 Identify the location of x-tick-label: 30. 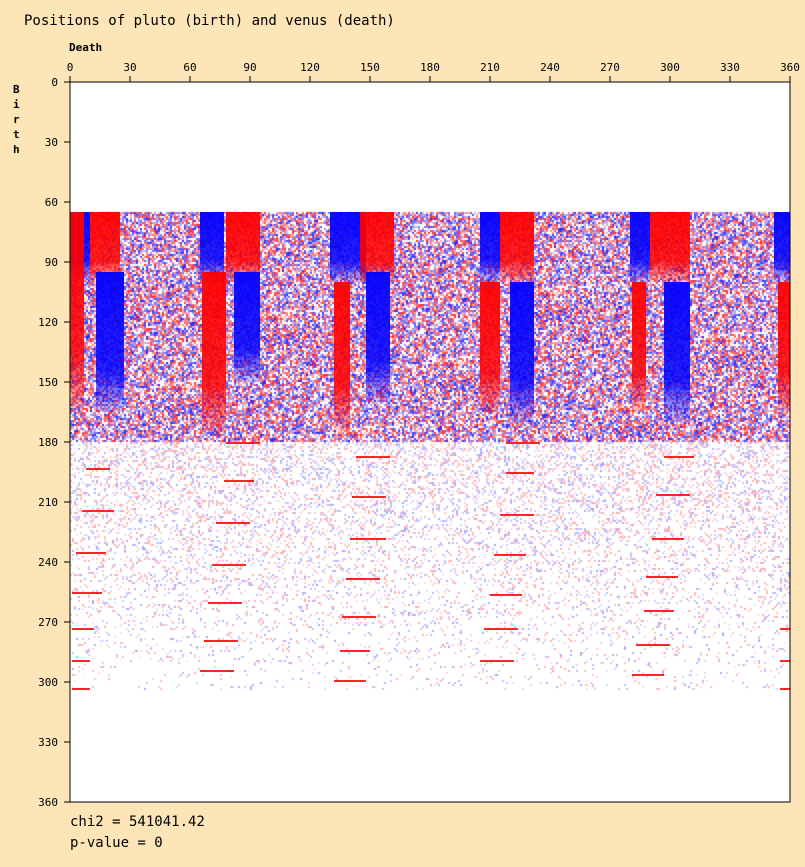
(129, 67).